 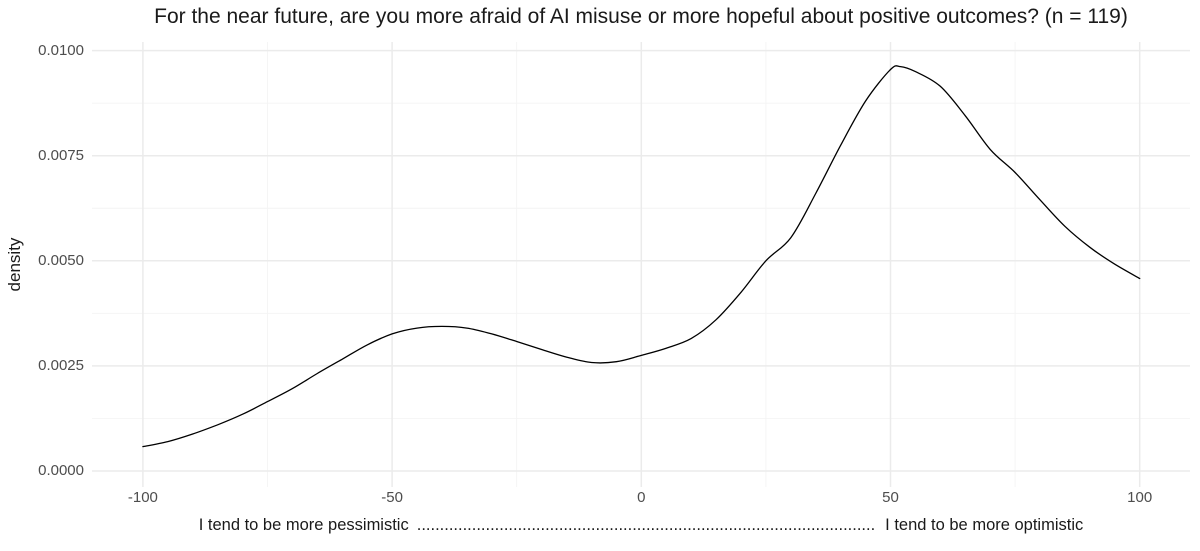 I want to click on x-tick-label: 0, so click(x=641, y=497).